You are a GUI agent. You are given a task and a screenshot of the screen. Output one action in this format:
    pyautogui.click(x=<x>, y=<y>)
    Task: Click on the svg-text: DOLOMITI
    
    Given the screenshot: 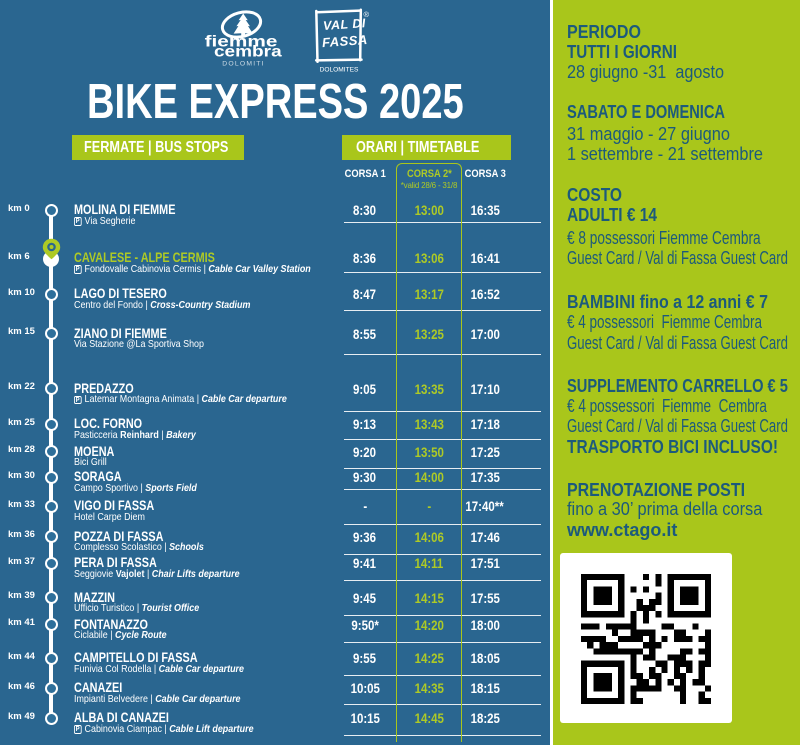 What is the action you would take?
    pyautogui.click(x=243, y=64)
    